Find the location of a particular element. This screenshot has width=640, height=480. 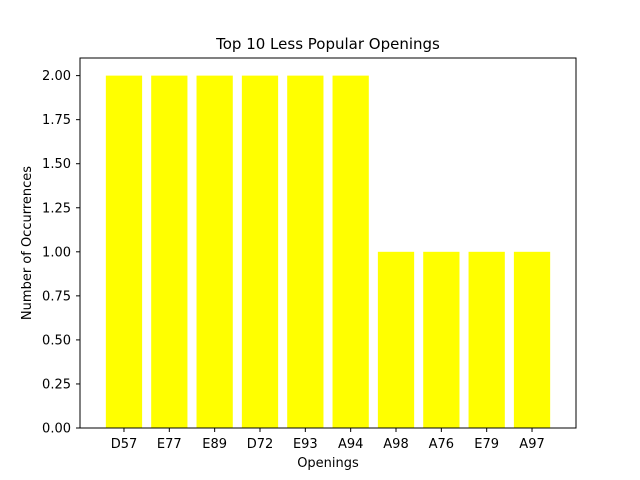

bar-A76 is located at coordinates (441, 339).